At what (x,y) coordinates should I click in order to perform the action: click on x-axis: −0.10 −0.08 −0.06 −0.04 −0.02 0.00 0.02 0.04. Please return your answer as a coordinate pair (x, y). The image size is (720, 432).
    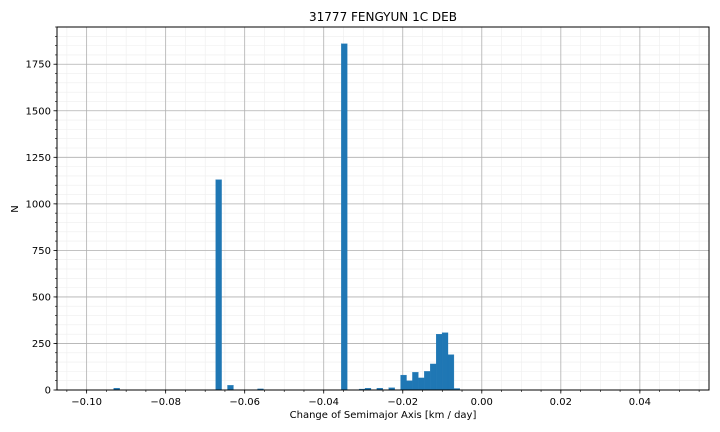
    Looking at the image, I should click on (383, 399).